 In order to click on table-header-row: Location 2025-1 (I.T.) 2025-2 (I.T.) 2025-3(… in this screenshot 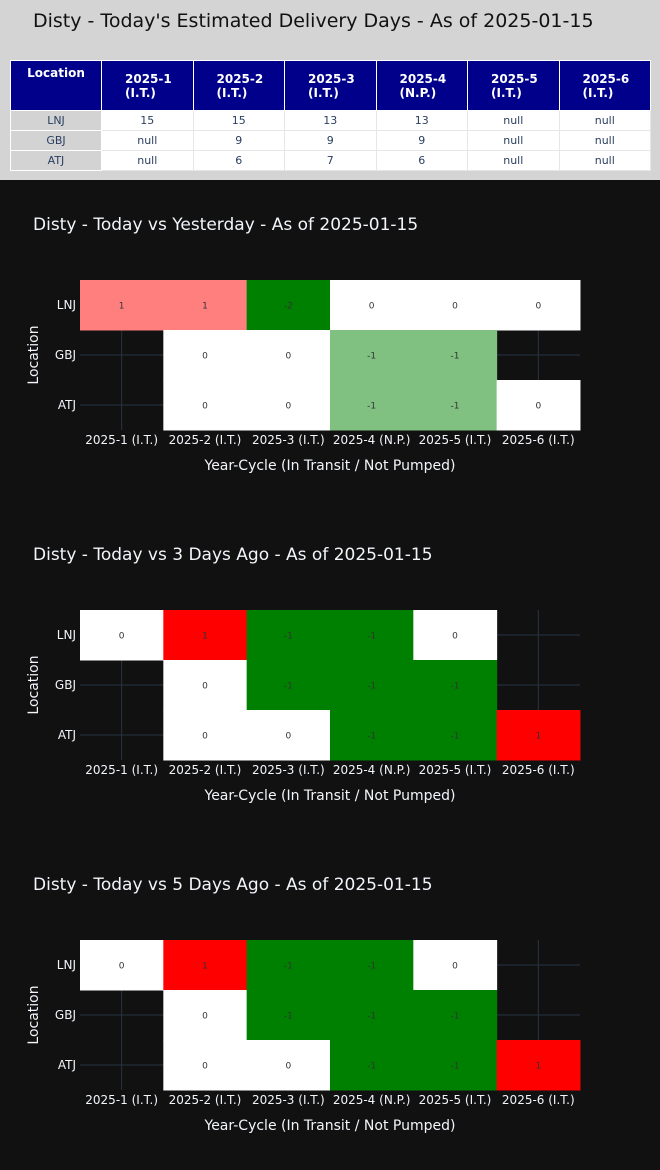, I will do `click(330, 85)`.